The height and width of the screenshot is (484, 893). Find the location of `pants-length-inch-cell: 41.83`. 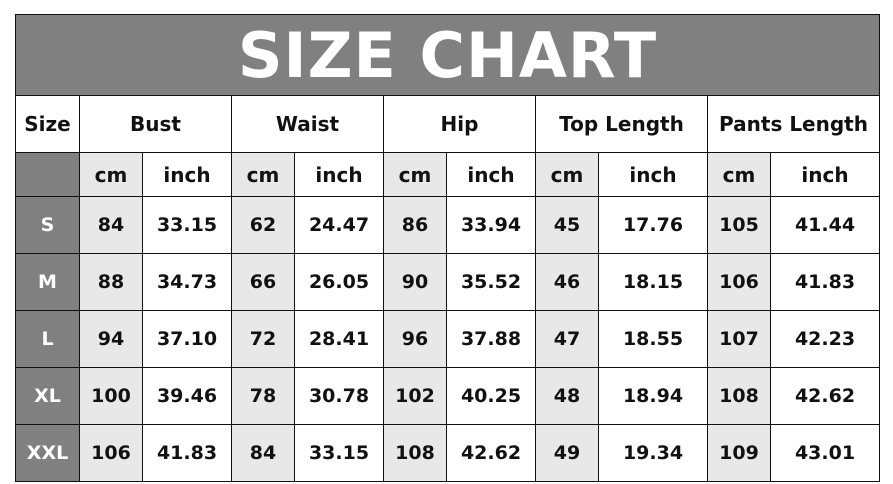

pants-length-inch-cell: 41.83 is located at coordinates (825, 282).